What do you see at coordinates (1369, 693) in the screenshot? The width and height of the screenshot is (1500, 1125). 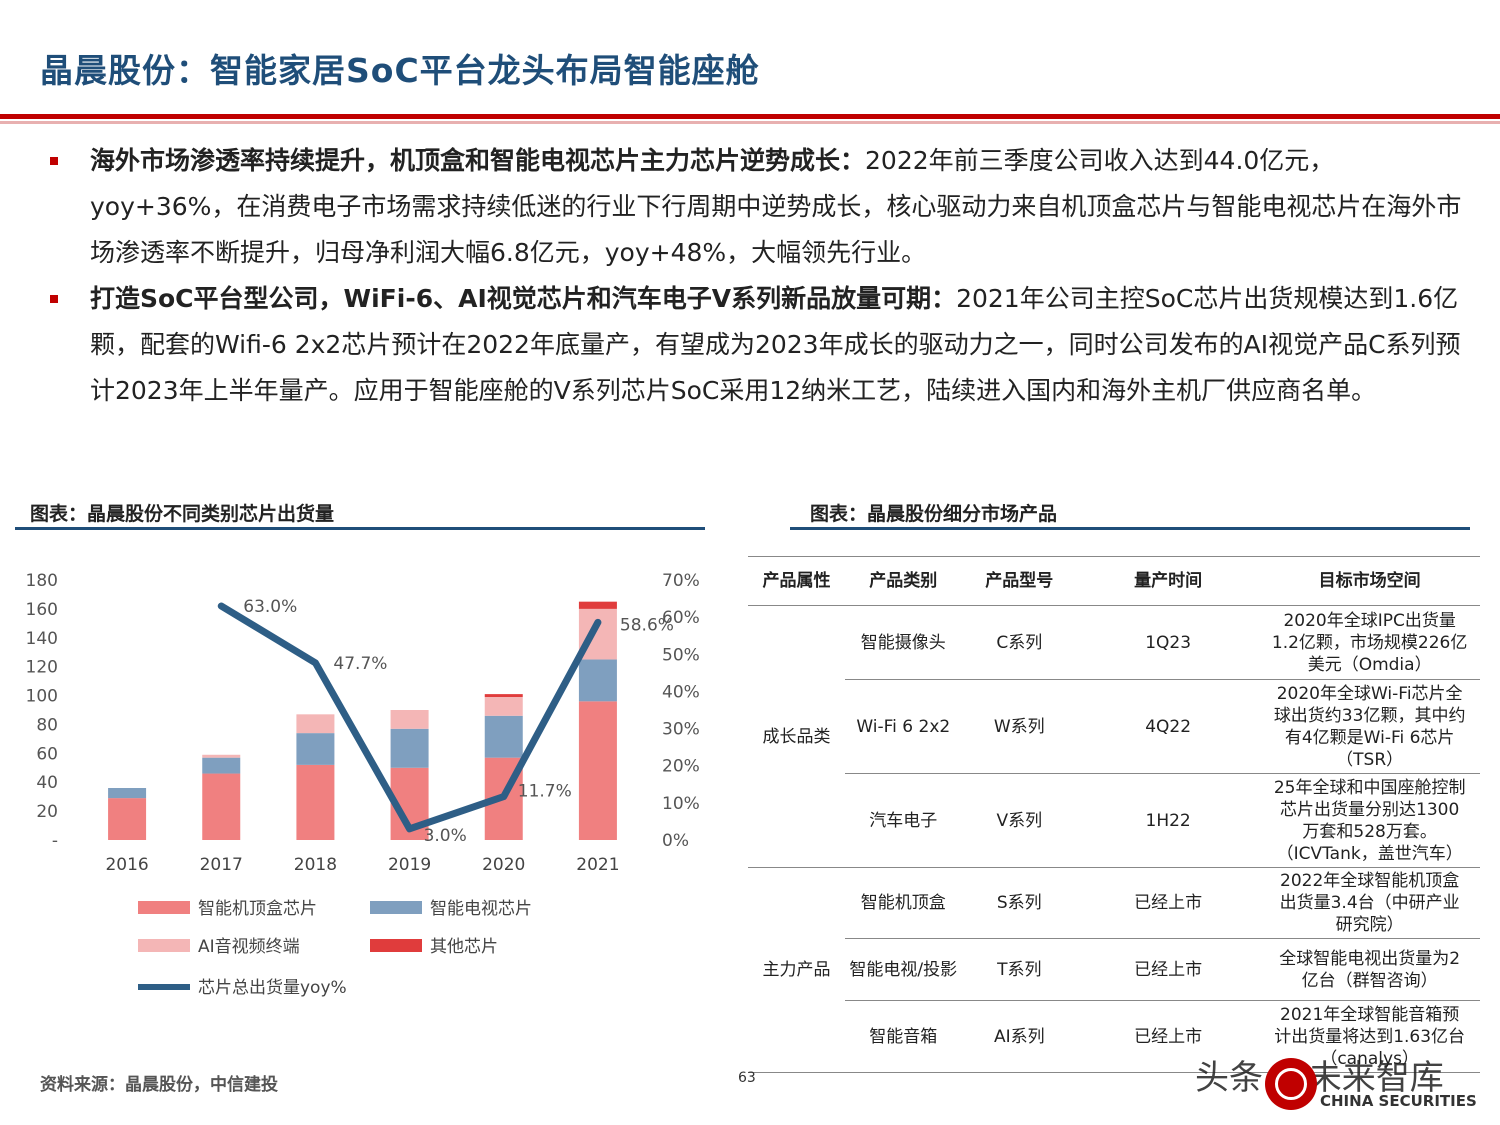 I see `target-market-line: 2020年全球Wi-Fi芯片全` at bounding box center [1369, 693].